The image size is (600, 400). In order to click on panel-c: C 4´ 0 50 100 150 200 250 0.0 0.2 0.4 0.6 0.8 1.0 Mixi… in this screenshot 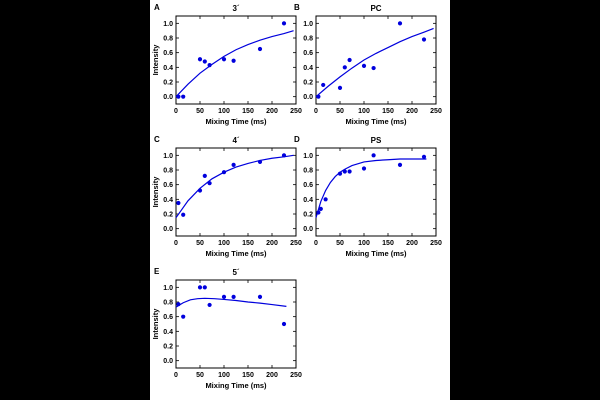, I will do `click(226, 196)`.